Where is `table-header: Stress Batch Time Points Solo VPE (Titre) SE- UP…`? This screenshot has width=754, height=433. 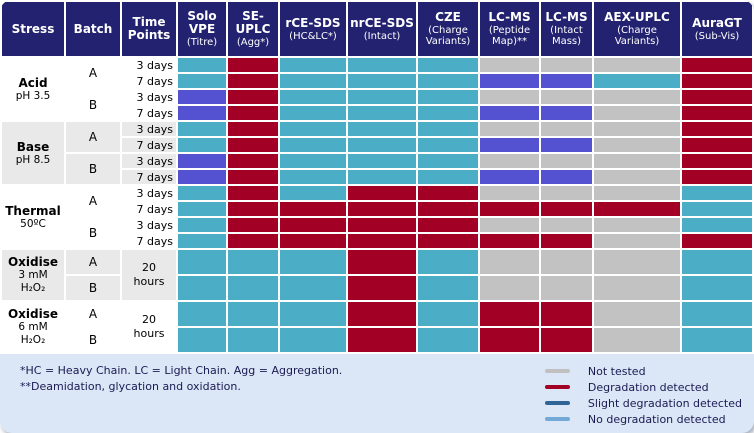 table-header: Stress Batch Time Points Solo VPE (Titre) SE- UP… is located at coordinates (377, 29).